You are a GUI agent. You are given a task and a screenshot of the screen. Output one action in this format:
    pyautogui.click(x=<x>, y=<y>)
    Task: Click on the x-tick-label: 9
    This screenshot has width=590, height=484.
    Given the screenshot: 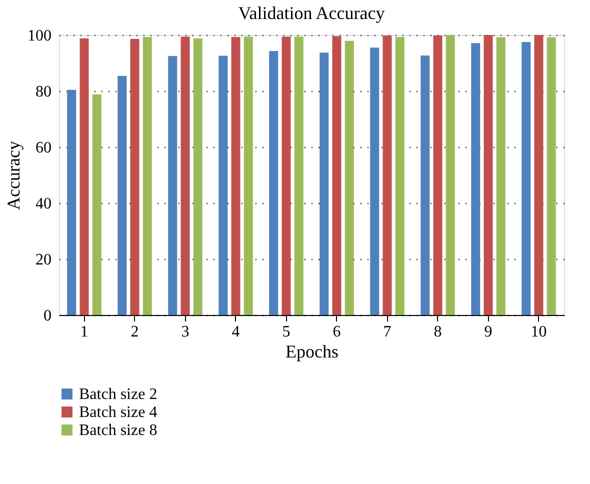 What is the action you would take?
    pyautogui.click(x=488, y=332)
    